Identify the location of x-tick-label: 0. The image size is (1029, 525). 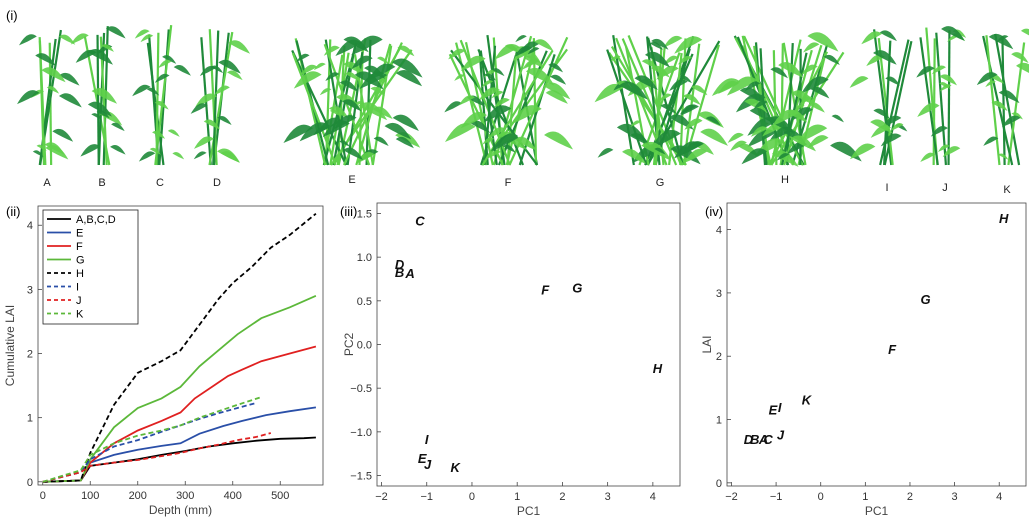
(821, 497).